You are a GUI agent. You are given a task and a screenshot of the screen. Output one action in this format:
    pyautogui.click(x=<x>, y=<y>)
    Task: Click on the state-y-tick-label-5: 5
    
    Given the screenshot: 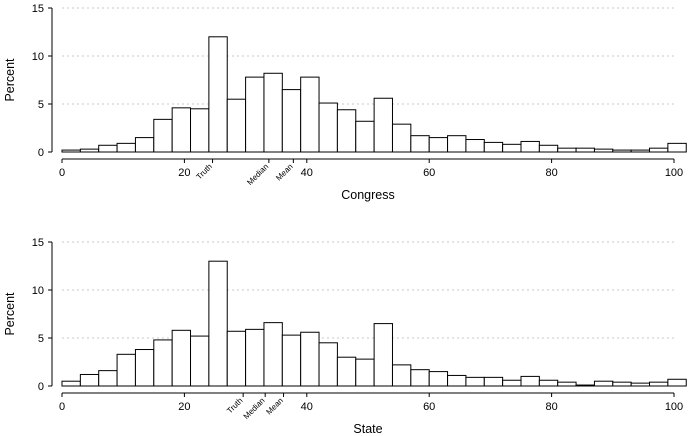 What is the action you would take?
    pyautogui.click(x=41, y=339)
    